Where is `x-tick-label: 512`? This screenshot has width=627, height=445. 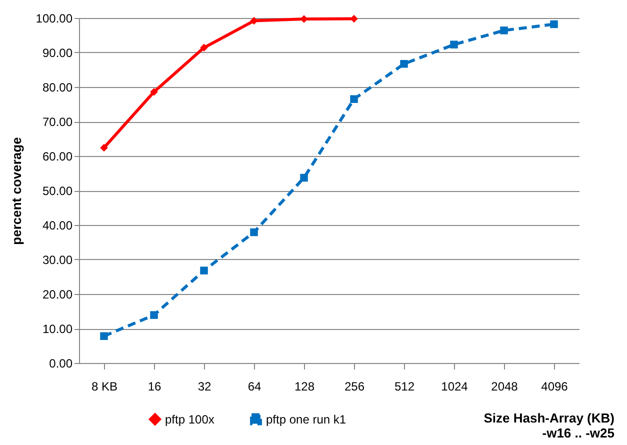
x-tick-label: 512 is located at coordinates (404, 387).